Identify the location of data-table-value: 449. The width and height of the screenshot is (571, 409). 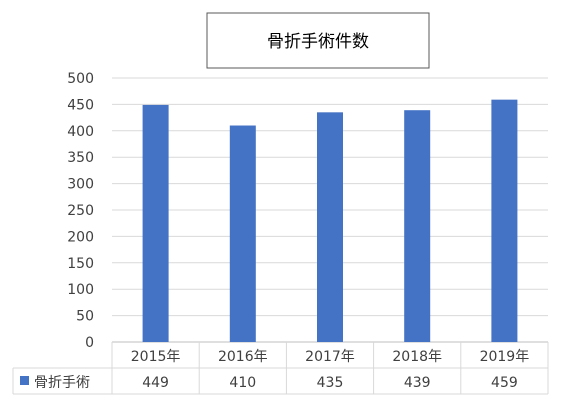
(155, 383).